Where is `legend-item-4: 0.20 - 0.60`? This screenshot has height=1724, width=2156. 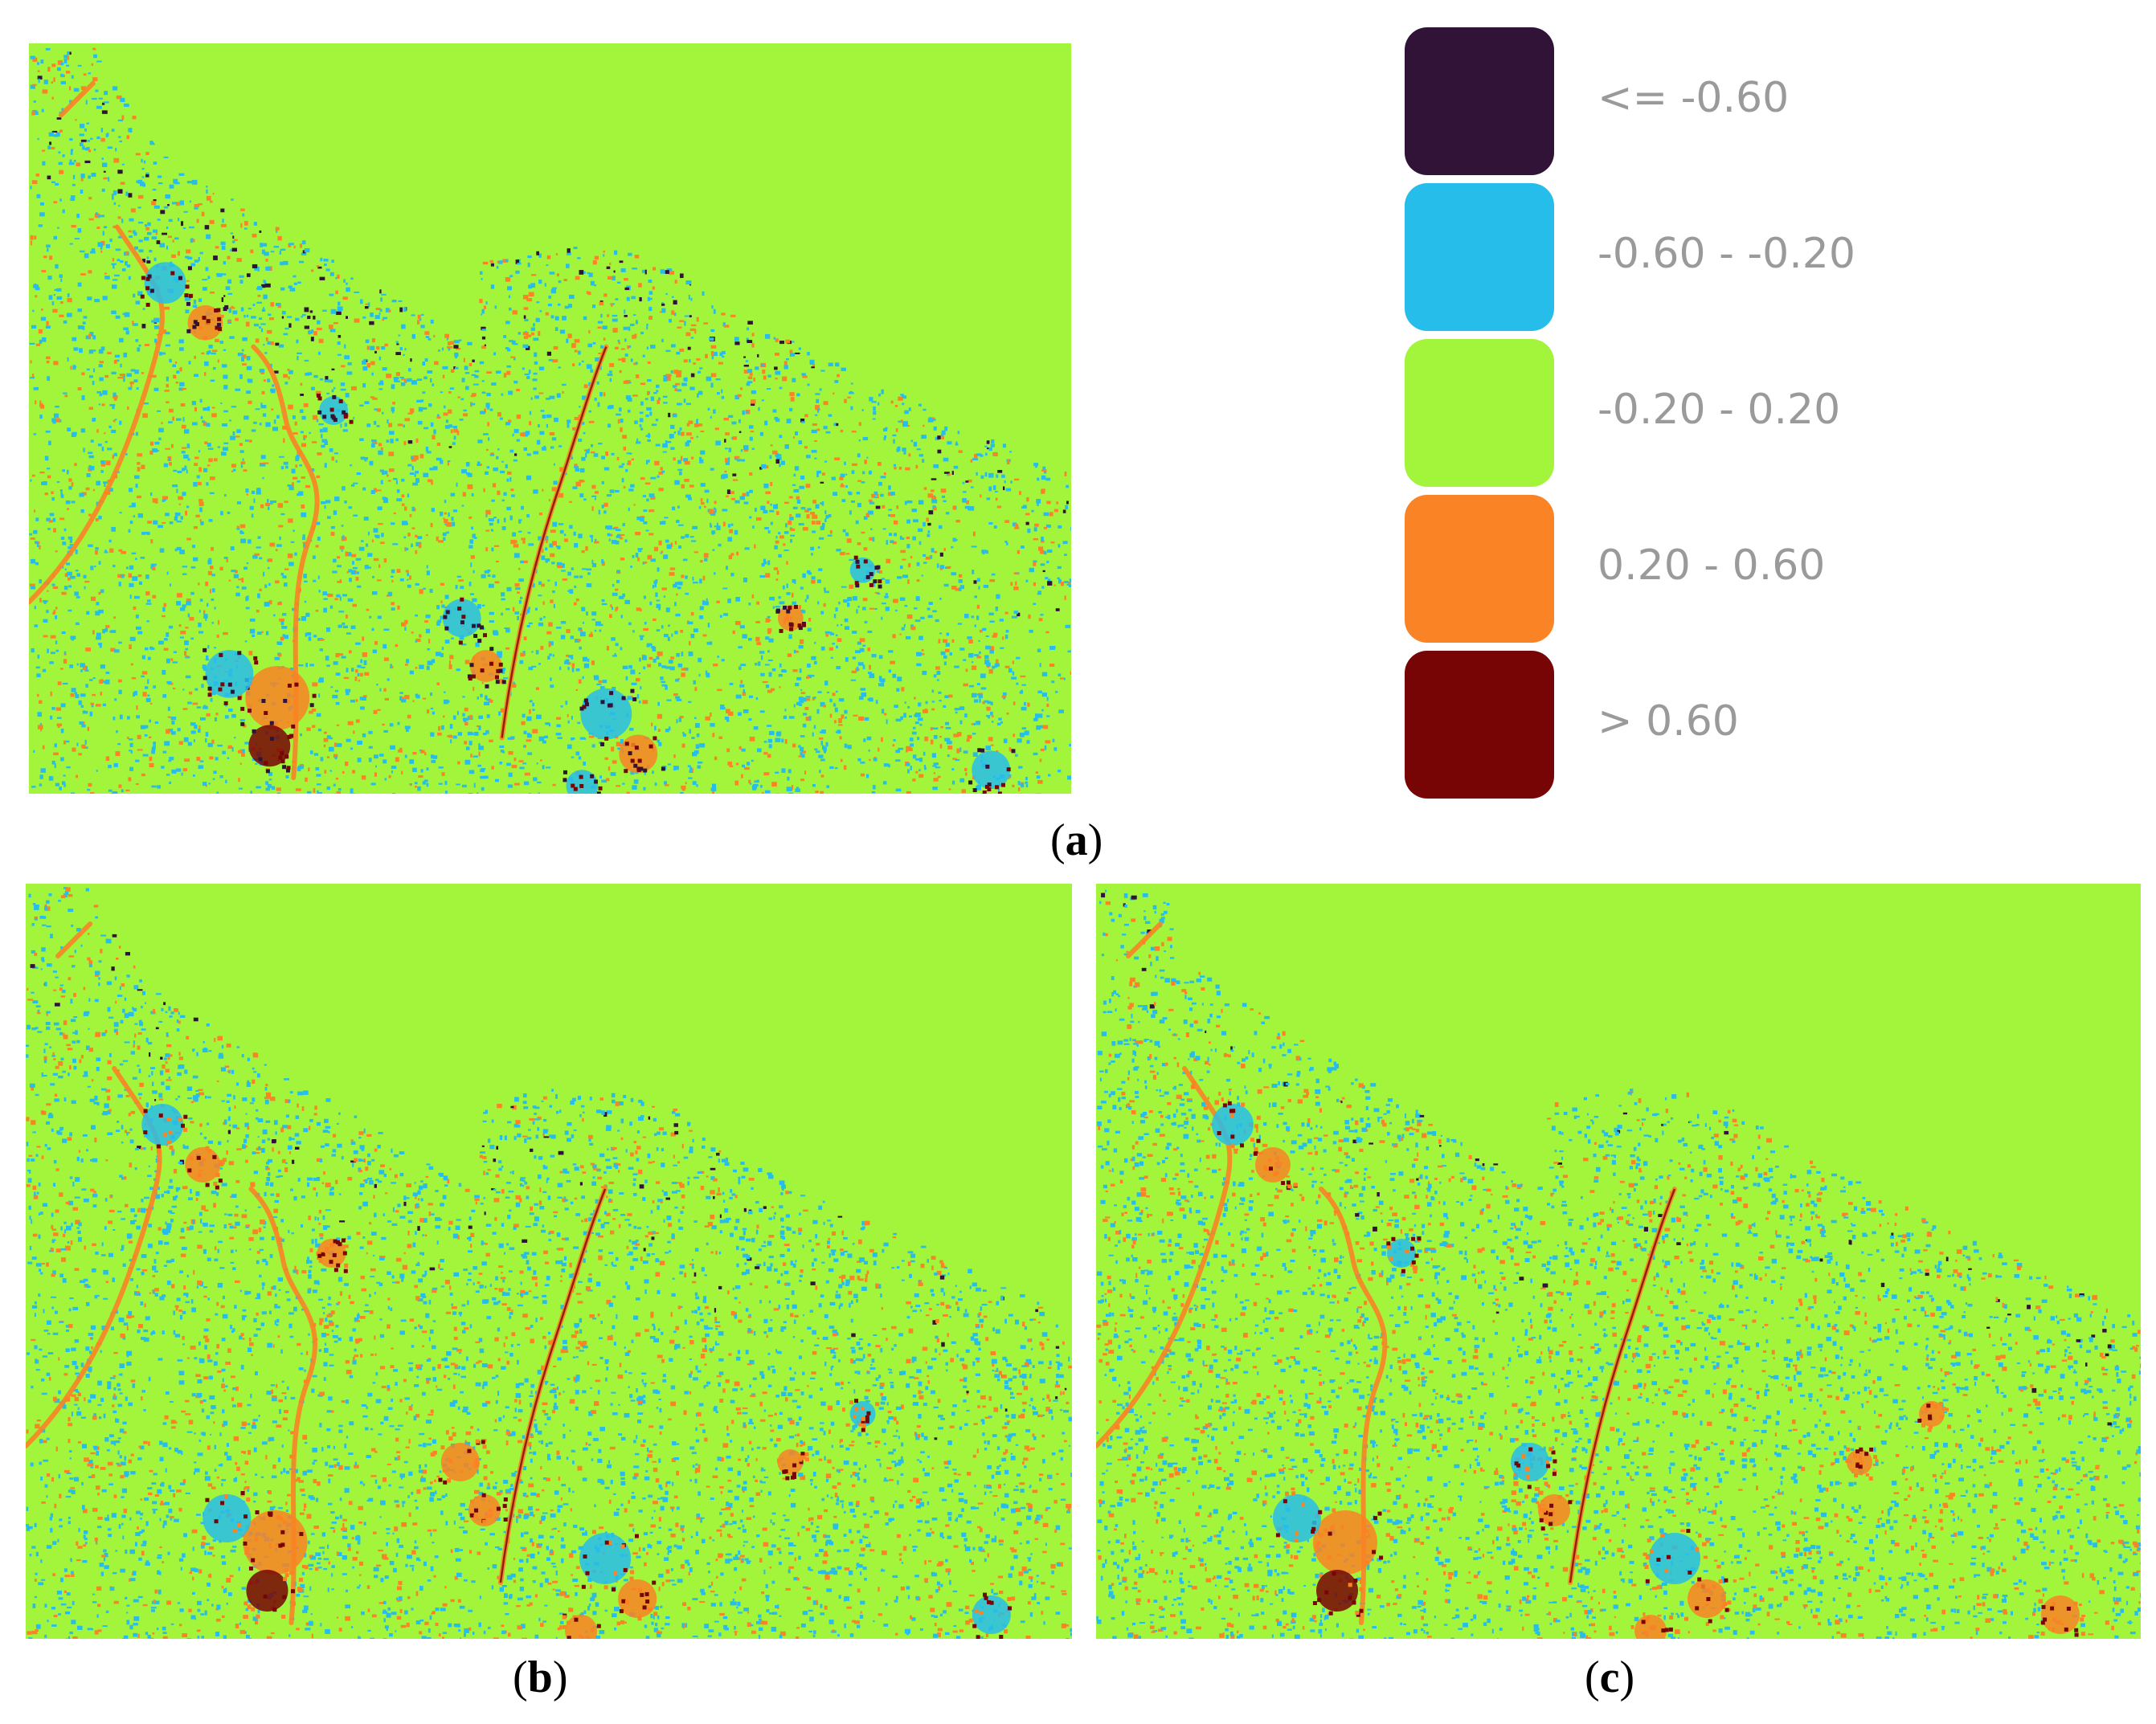 legend-item-4: 0.20 - 0.60 is located at coordinates (1615, 569).